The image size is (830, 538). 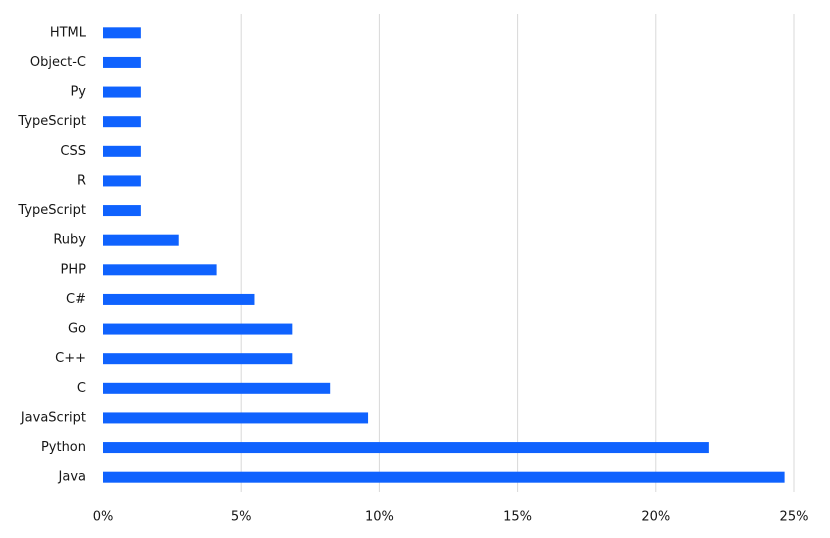 I want to click on x-tick-label: 5%, so click(x=241, y=517).